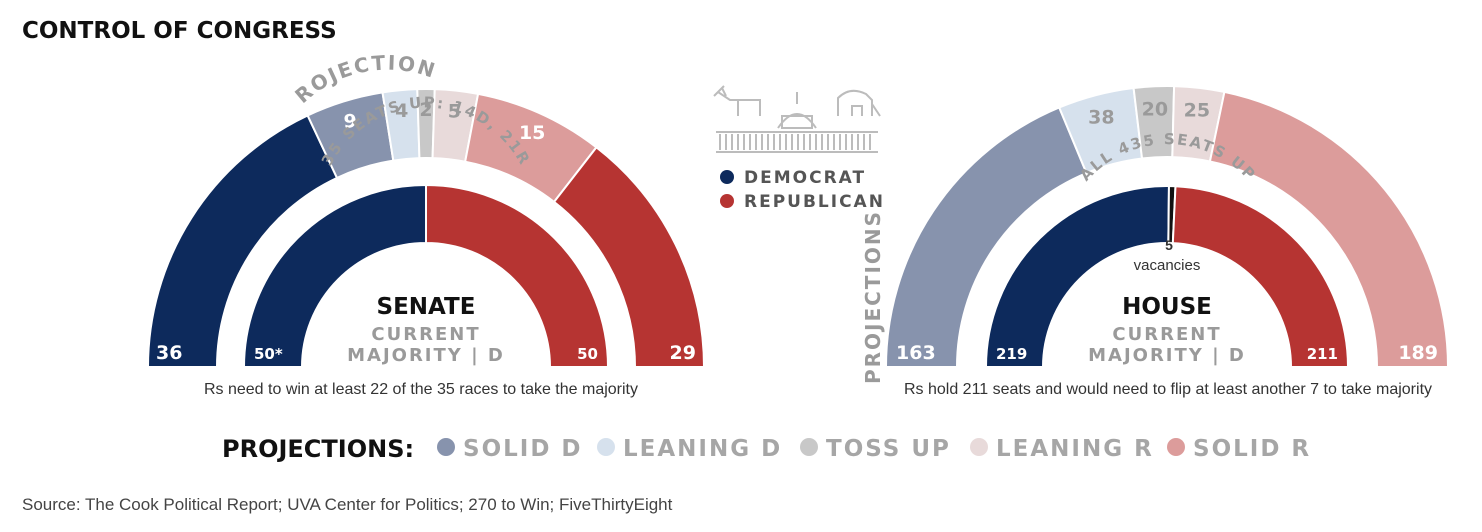  What do you see at coordinates (809, 447) in the screenshot?
I see `legend-dot-toss-up` at bounding box center [809, 447].